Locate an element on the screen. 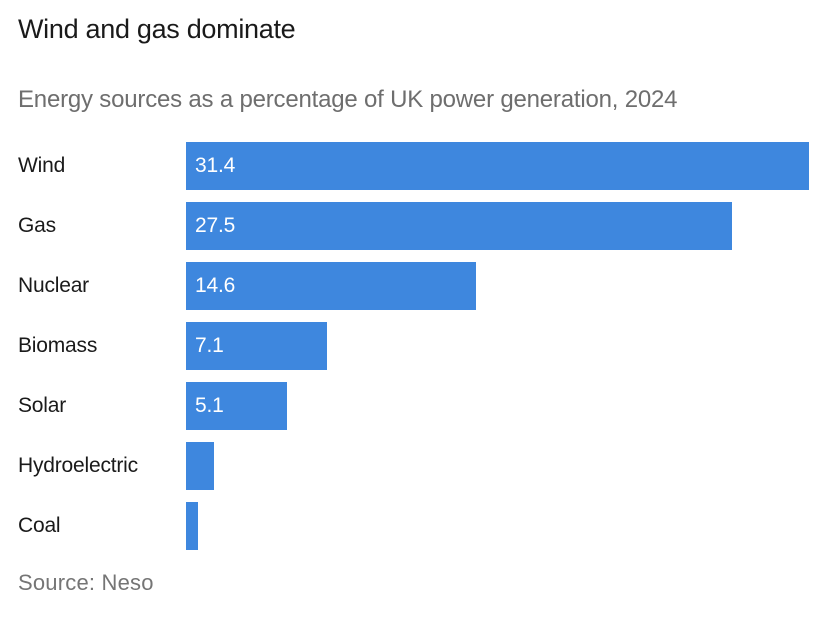  chart-row: Biomass 7.1 is located at coordinates (413, 346).